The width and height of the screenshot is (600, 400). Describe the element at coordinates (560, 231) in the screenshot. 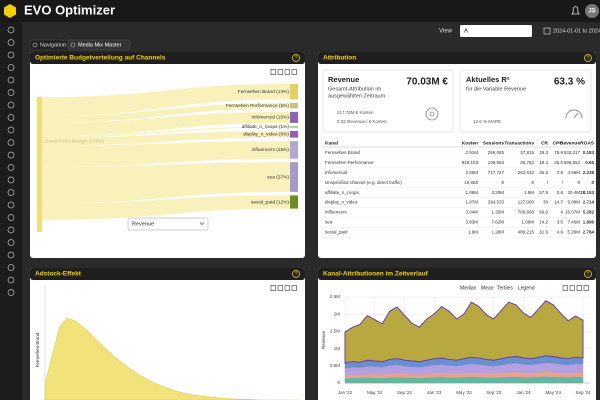

I see `table-cell: 4.6` at that location.